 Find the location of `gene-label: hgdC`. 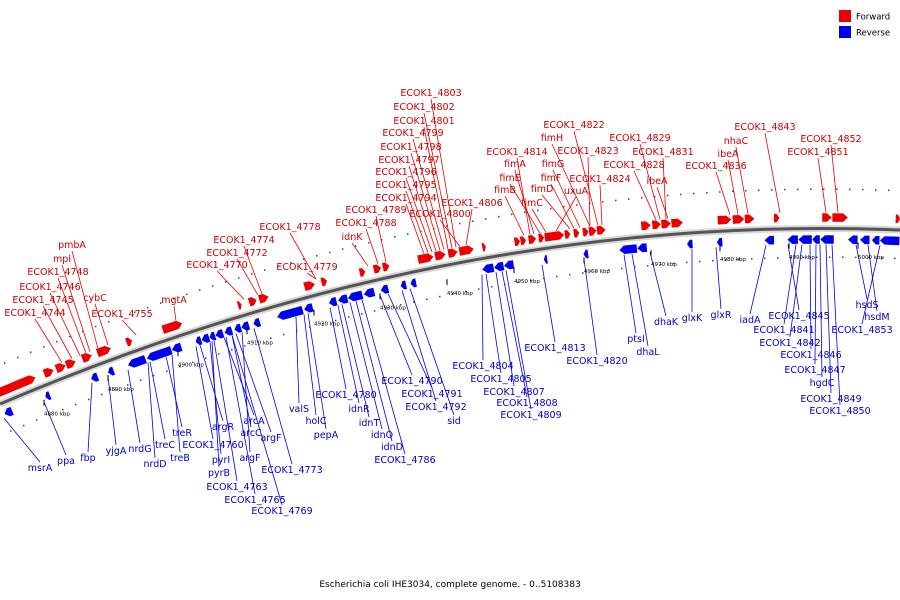

gene-label: hgdC is located at coordinates (822, 383).